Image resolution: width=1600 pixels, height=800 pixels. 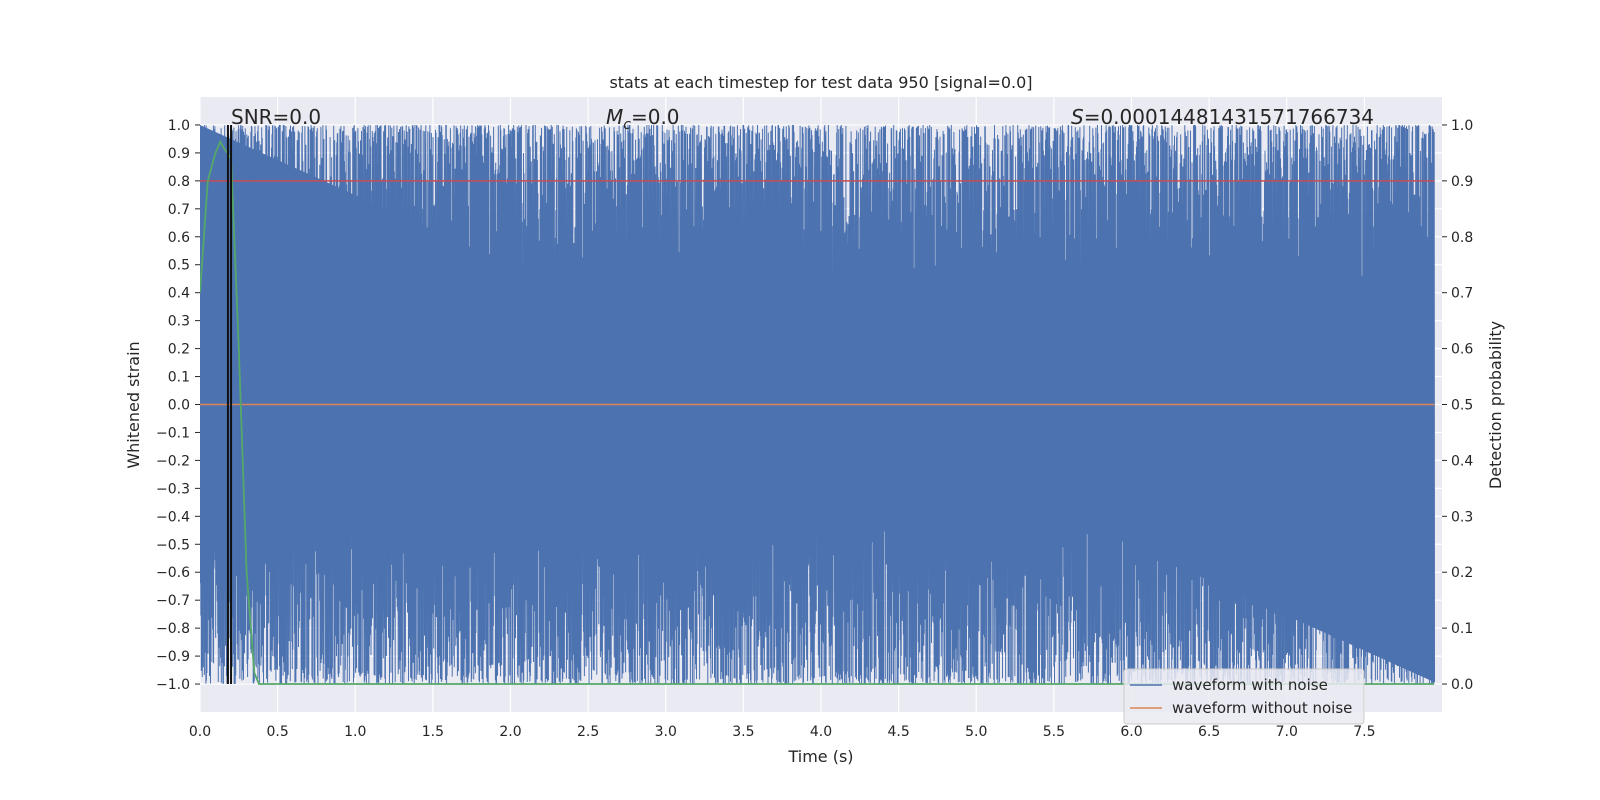 I want to click on y-tick-label: −0.5, so click(x=173, y=545).